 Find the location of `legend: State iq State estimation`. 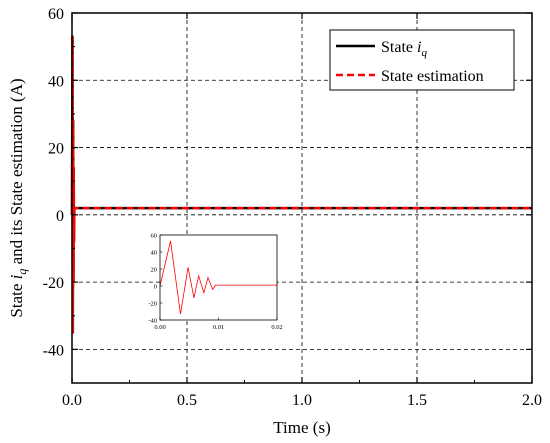

legend: State iq State estimation is located at coordinates (422, 60).